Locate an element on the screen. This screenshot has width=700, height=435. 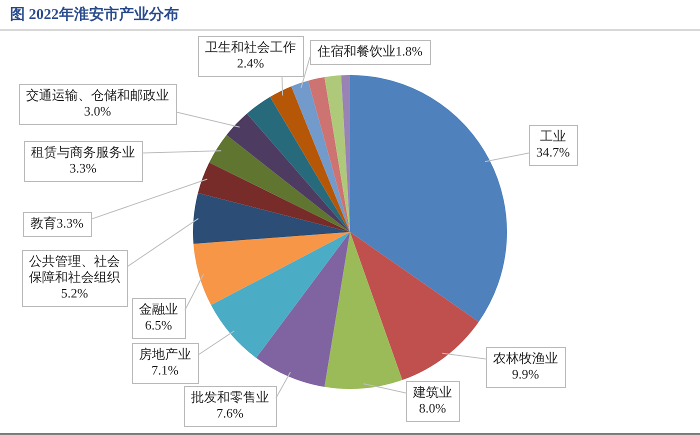
data-label: 2.4% is located at coordinates (250, 62).